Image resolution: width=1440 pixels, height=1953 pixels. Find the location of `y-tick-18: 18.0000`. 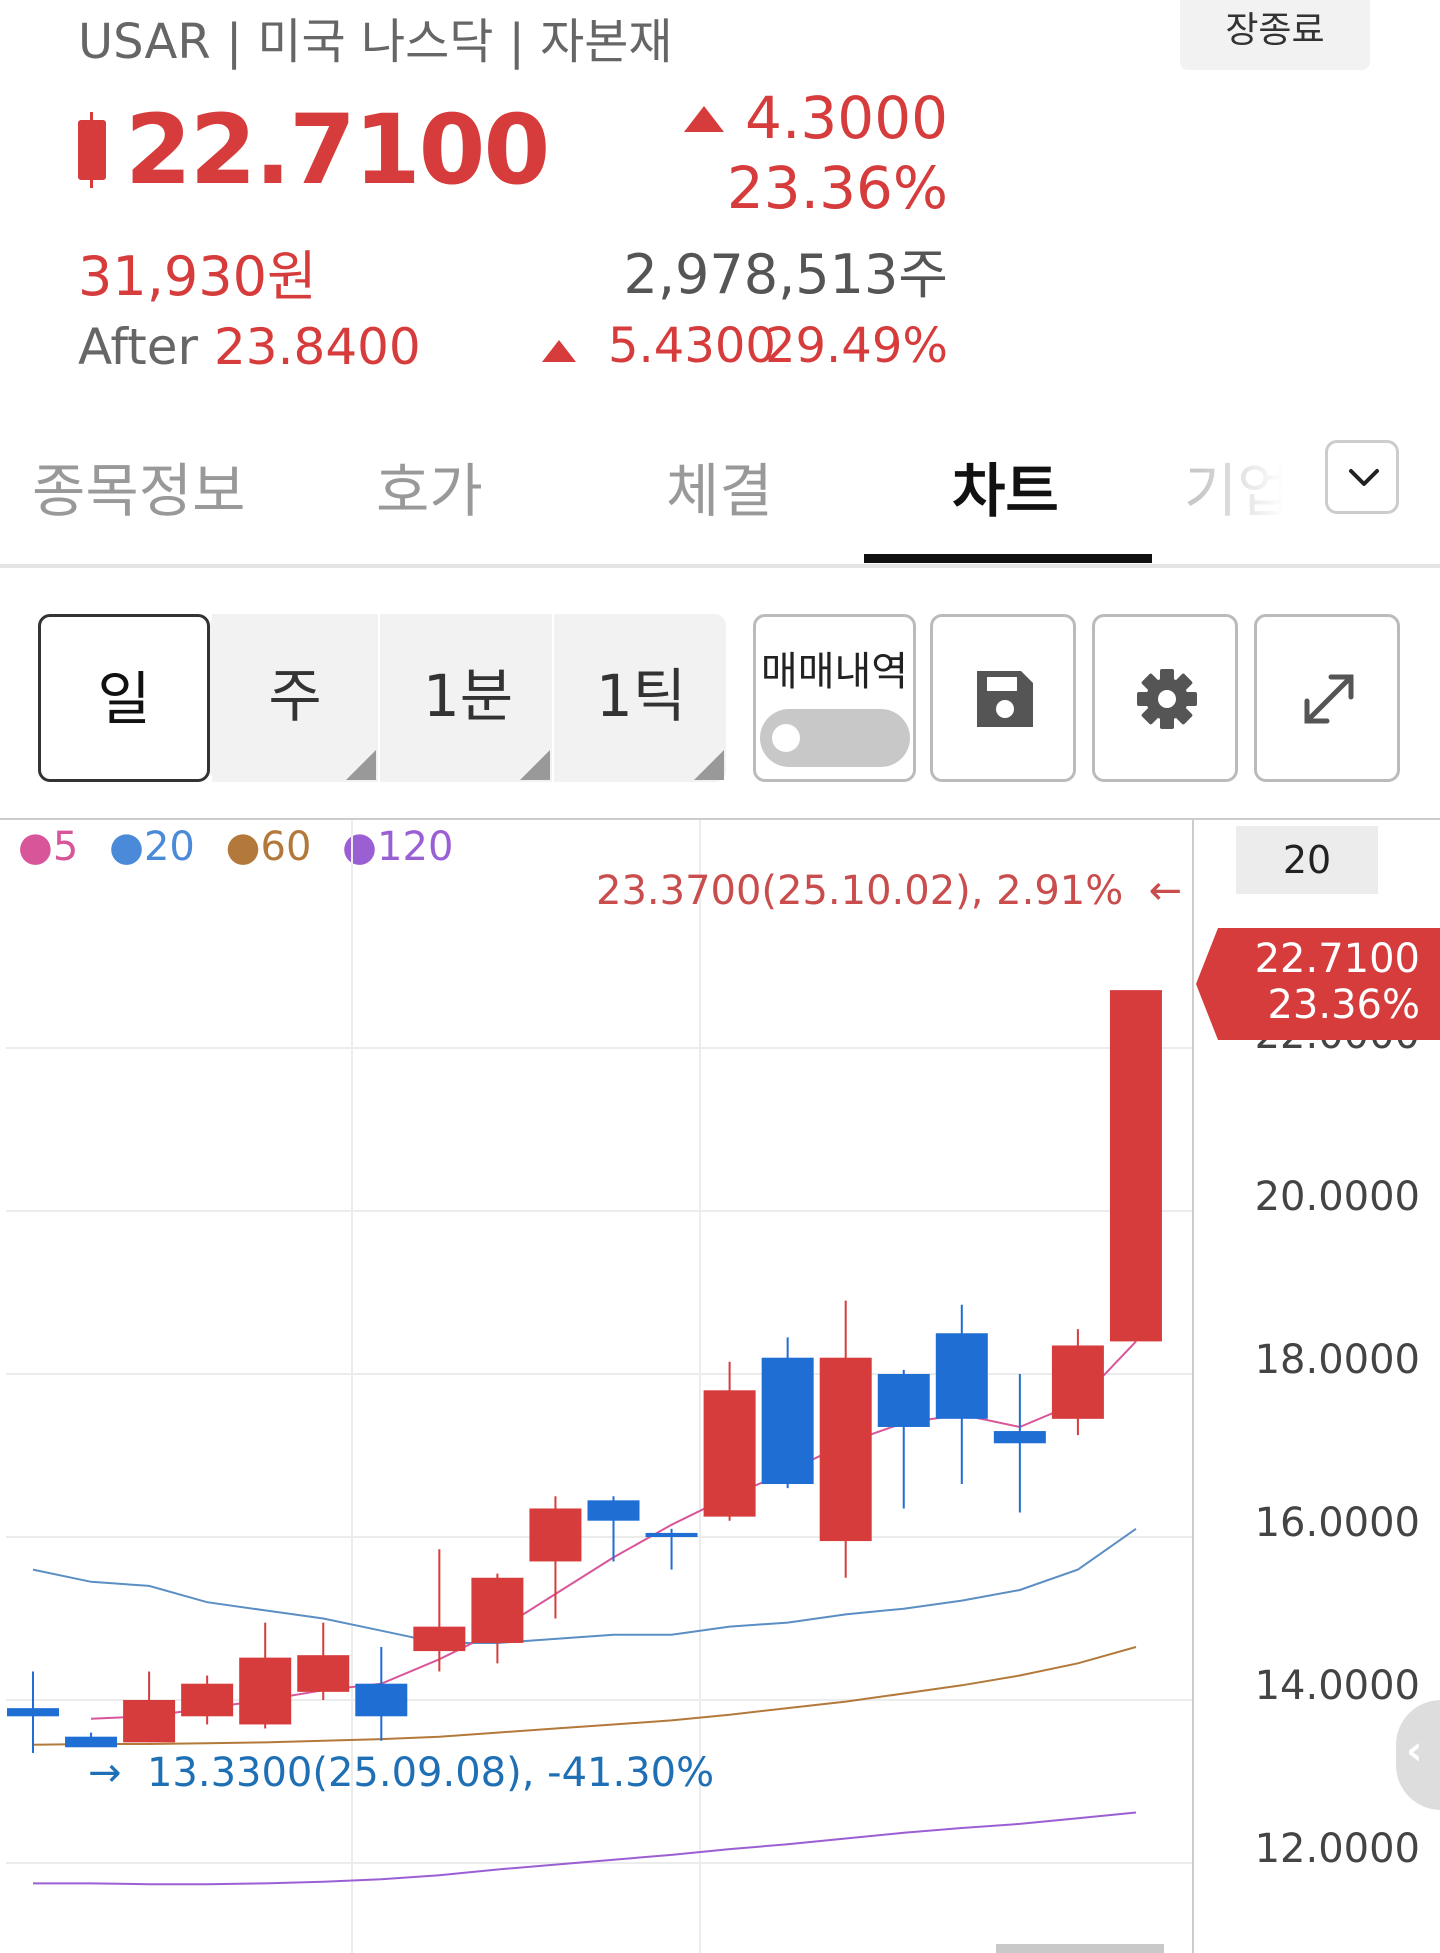

y-tick-18: 18.0000 is located at coordinates (1337, 1360).